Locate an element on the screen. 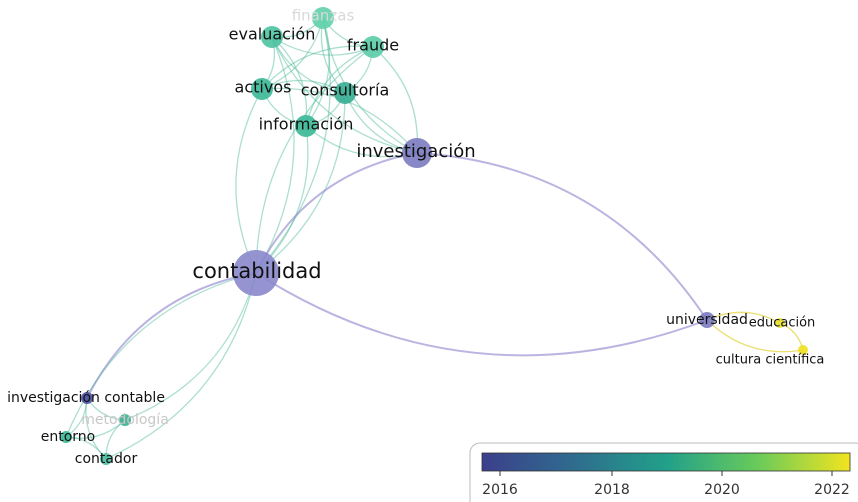 The width and height of the screenshot is (858, 502). node-label: cultura científica is located at coordinates (770, 360).